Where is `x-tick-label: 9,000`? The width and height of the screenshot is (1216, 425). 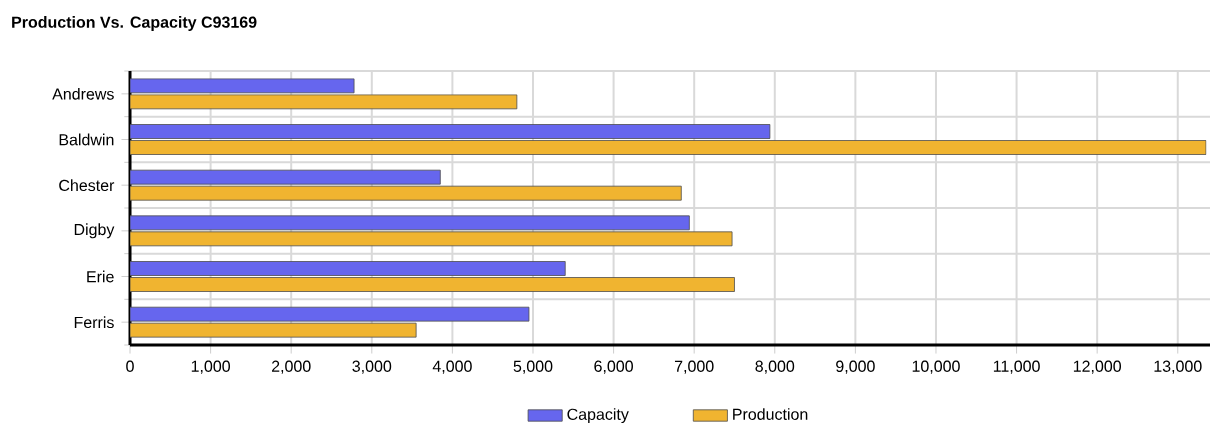
x-tick-label: 9,000 is located at coordinates (855, 367).